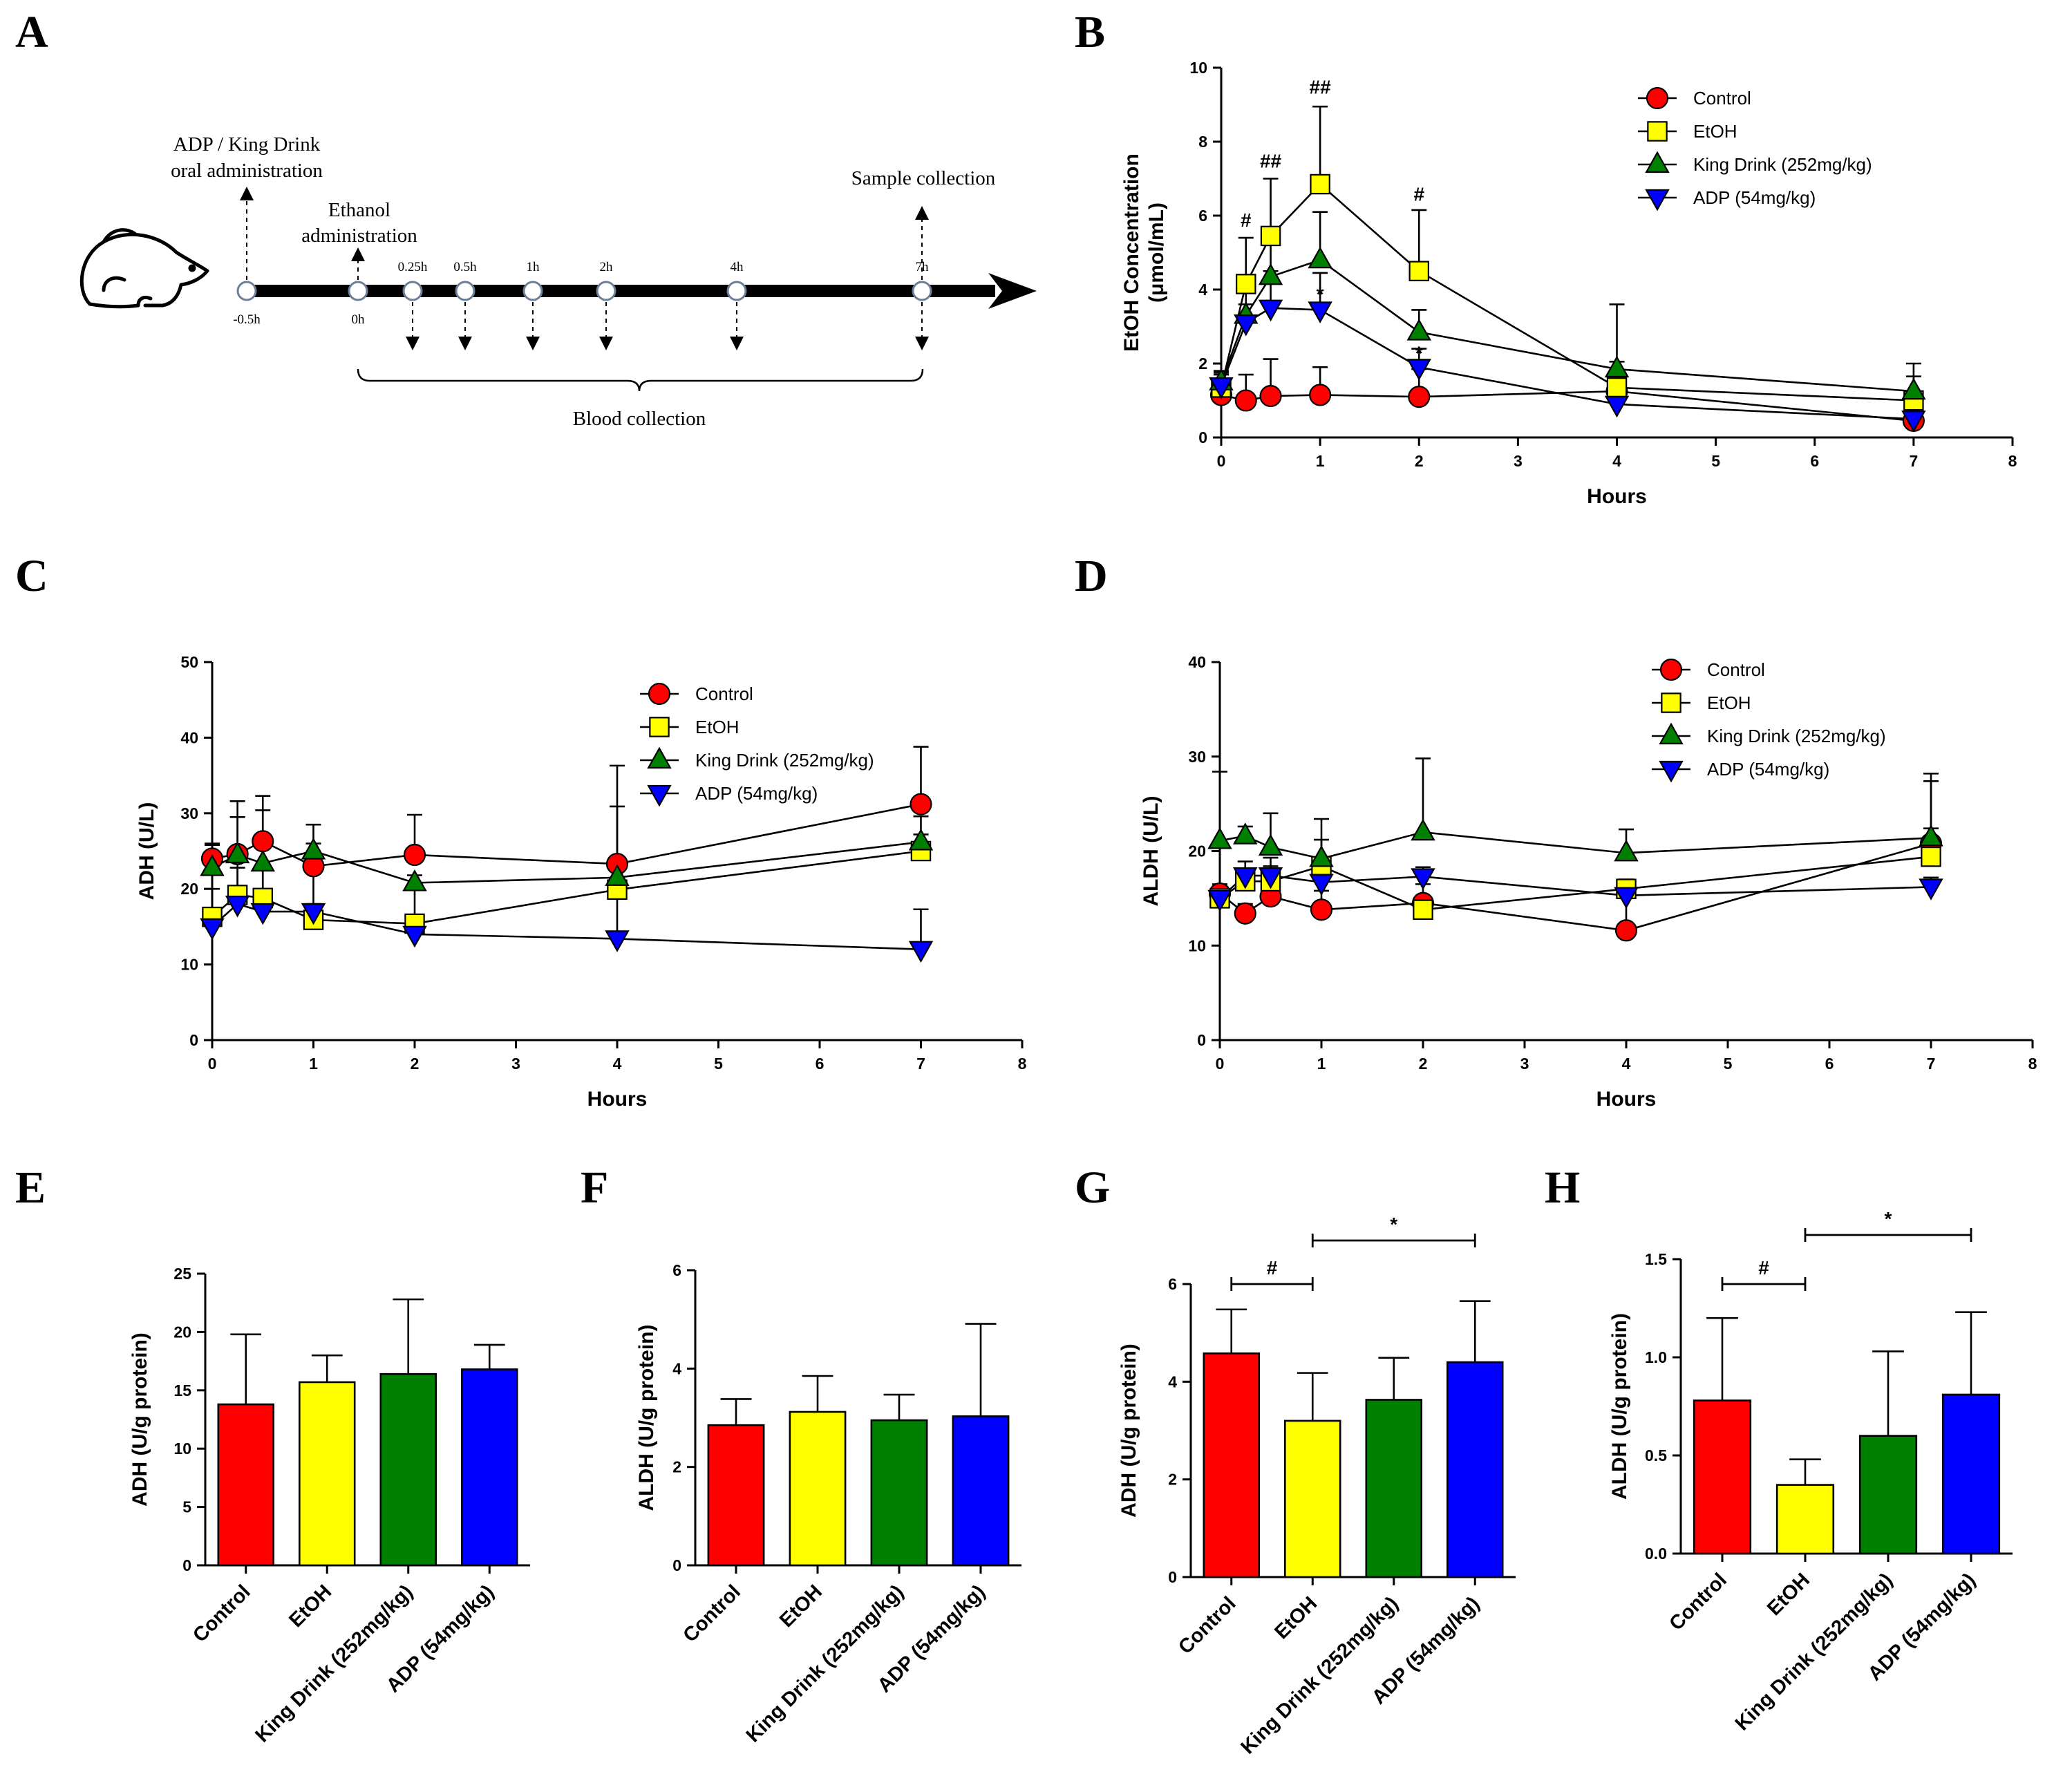  Describe the element at coordinates (1131, 253) in the screenshot. I see `y-axis-label: EtOH Concentration` at that location.